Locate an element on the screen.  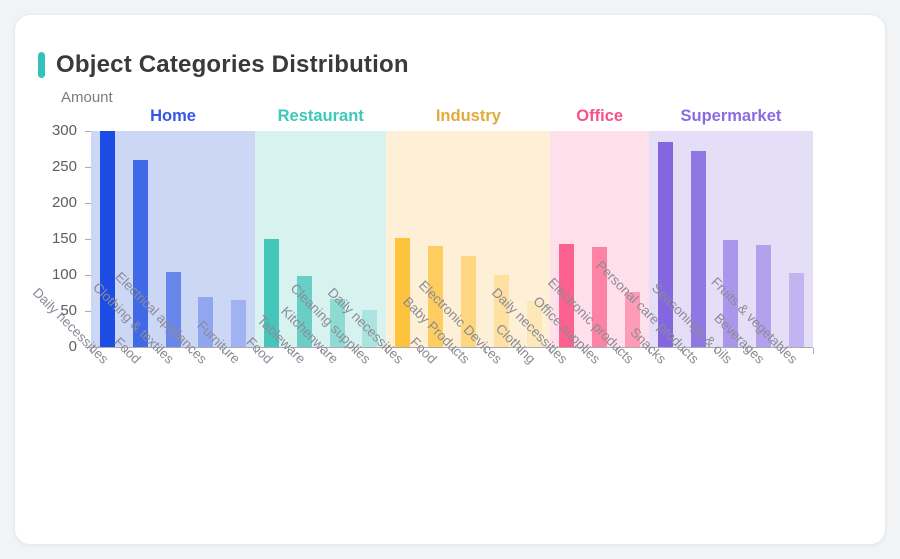
bar-fruits-vegetables is located at coordinates (797, 309).